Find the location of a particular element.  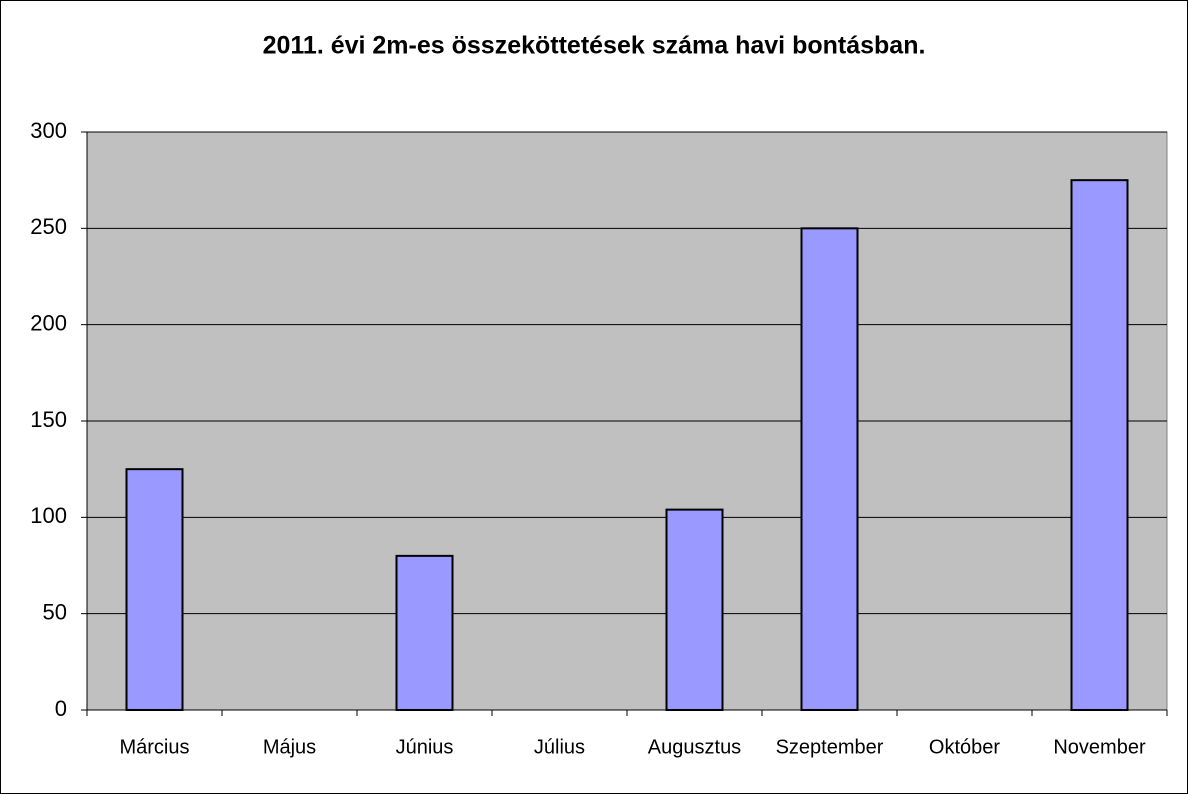

y-tick-label: 300 is located at coordinates (48, 130).